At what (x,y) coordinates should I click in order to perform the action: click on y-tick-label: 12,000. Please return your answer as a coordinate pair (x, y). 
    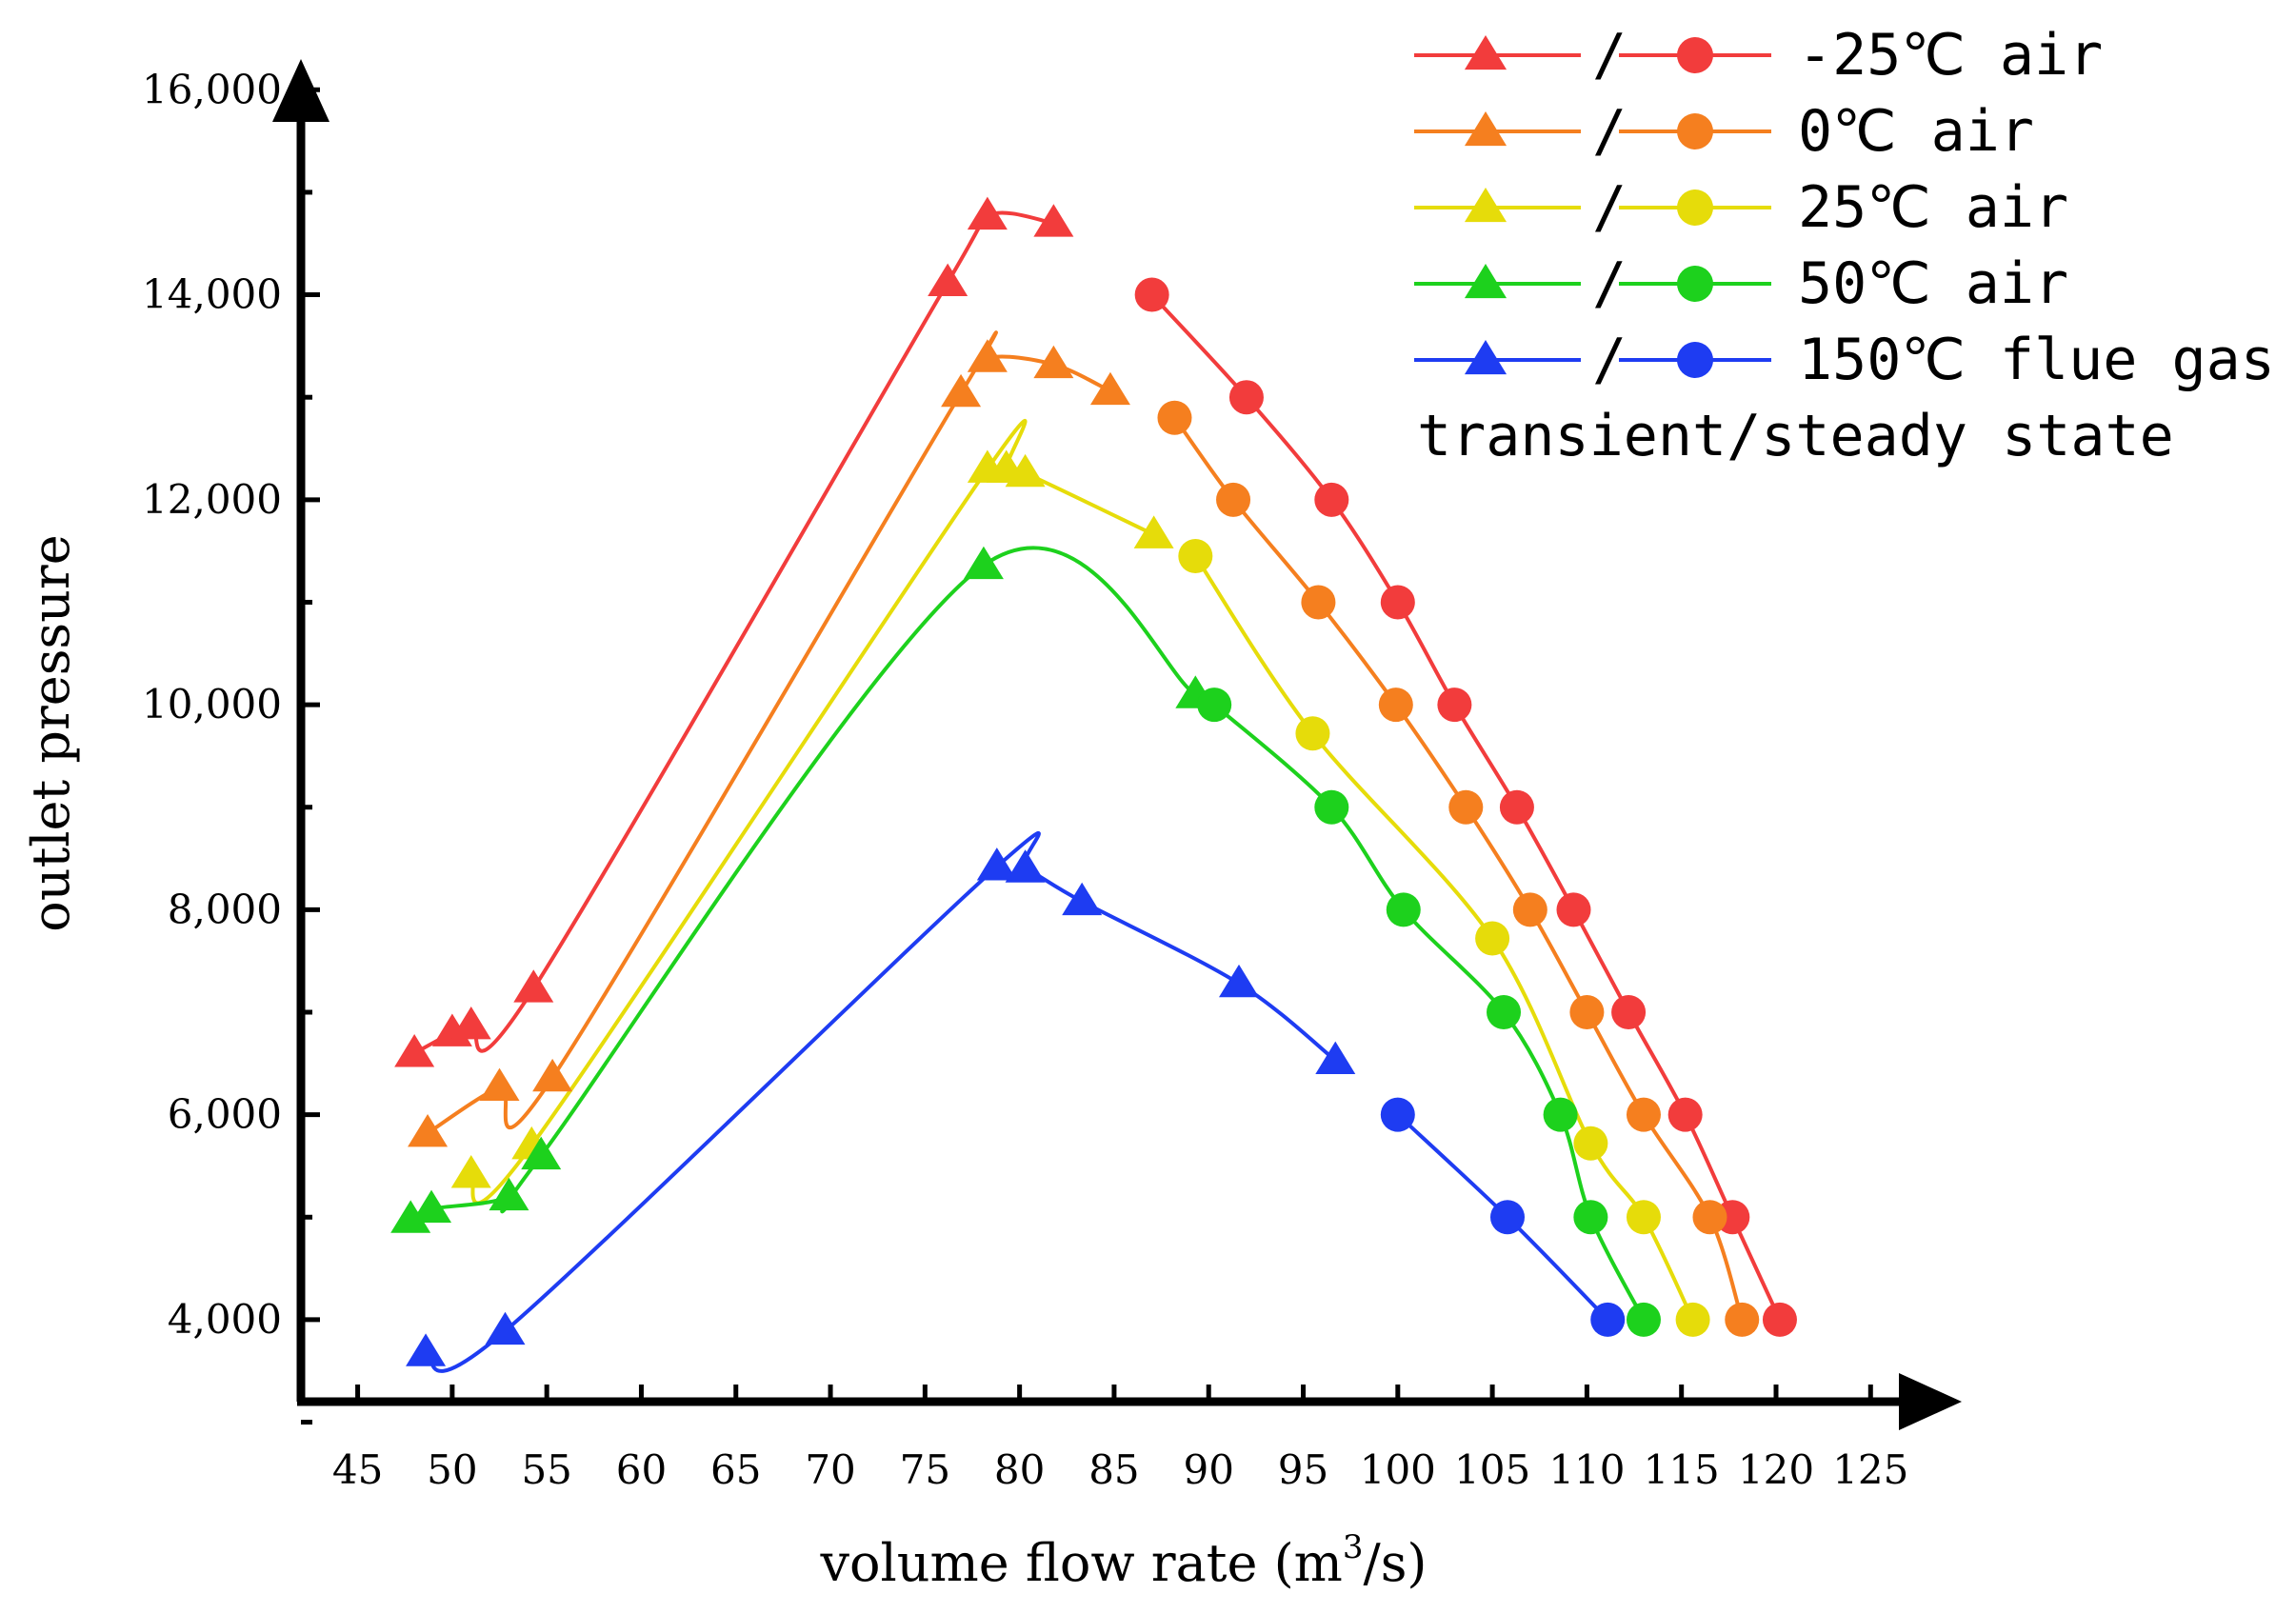
    Looking at the image, I should click on (212, 499).